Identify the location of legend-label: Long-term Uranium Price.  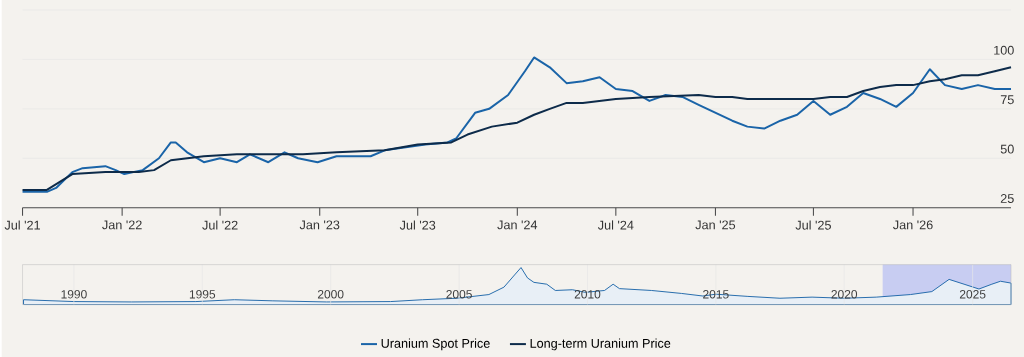
(600, 344).